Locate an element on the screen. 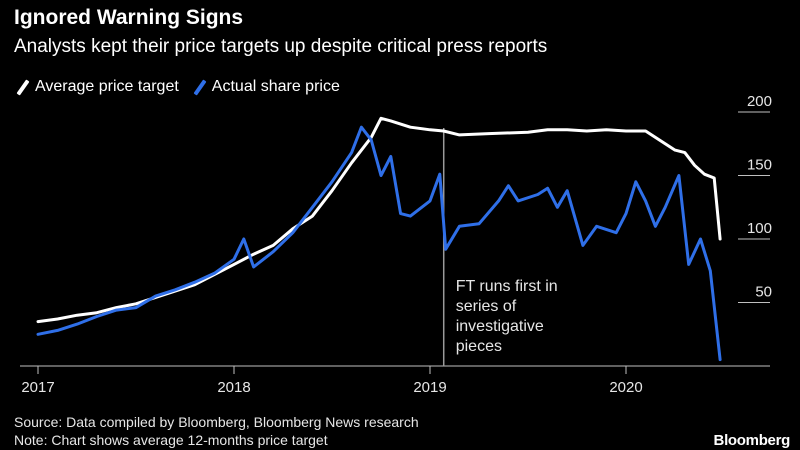  annotation-text-line-2: investigative is located at coordinates (500, 326).